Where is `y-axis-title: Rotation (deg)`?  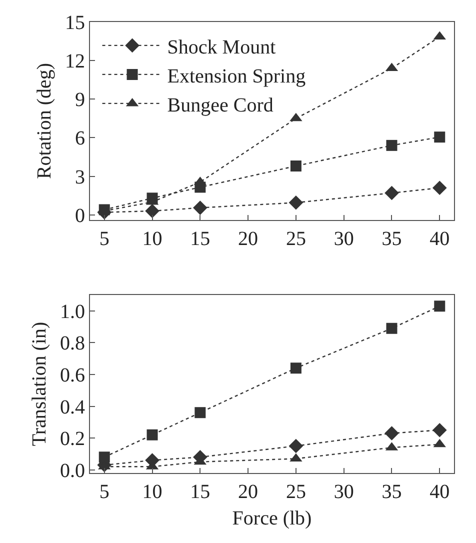
y-axis-title: Rotation (deg) is located at coordinates (45, 121).